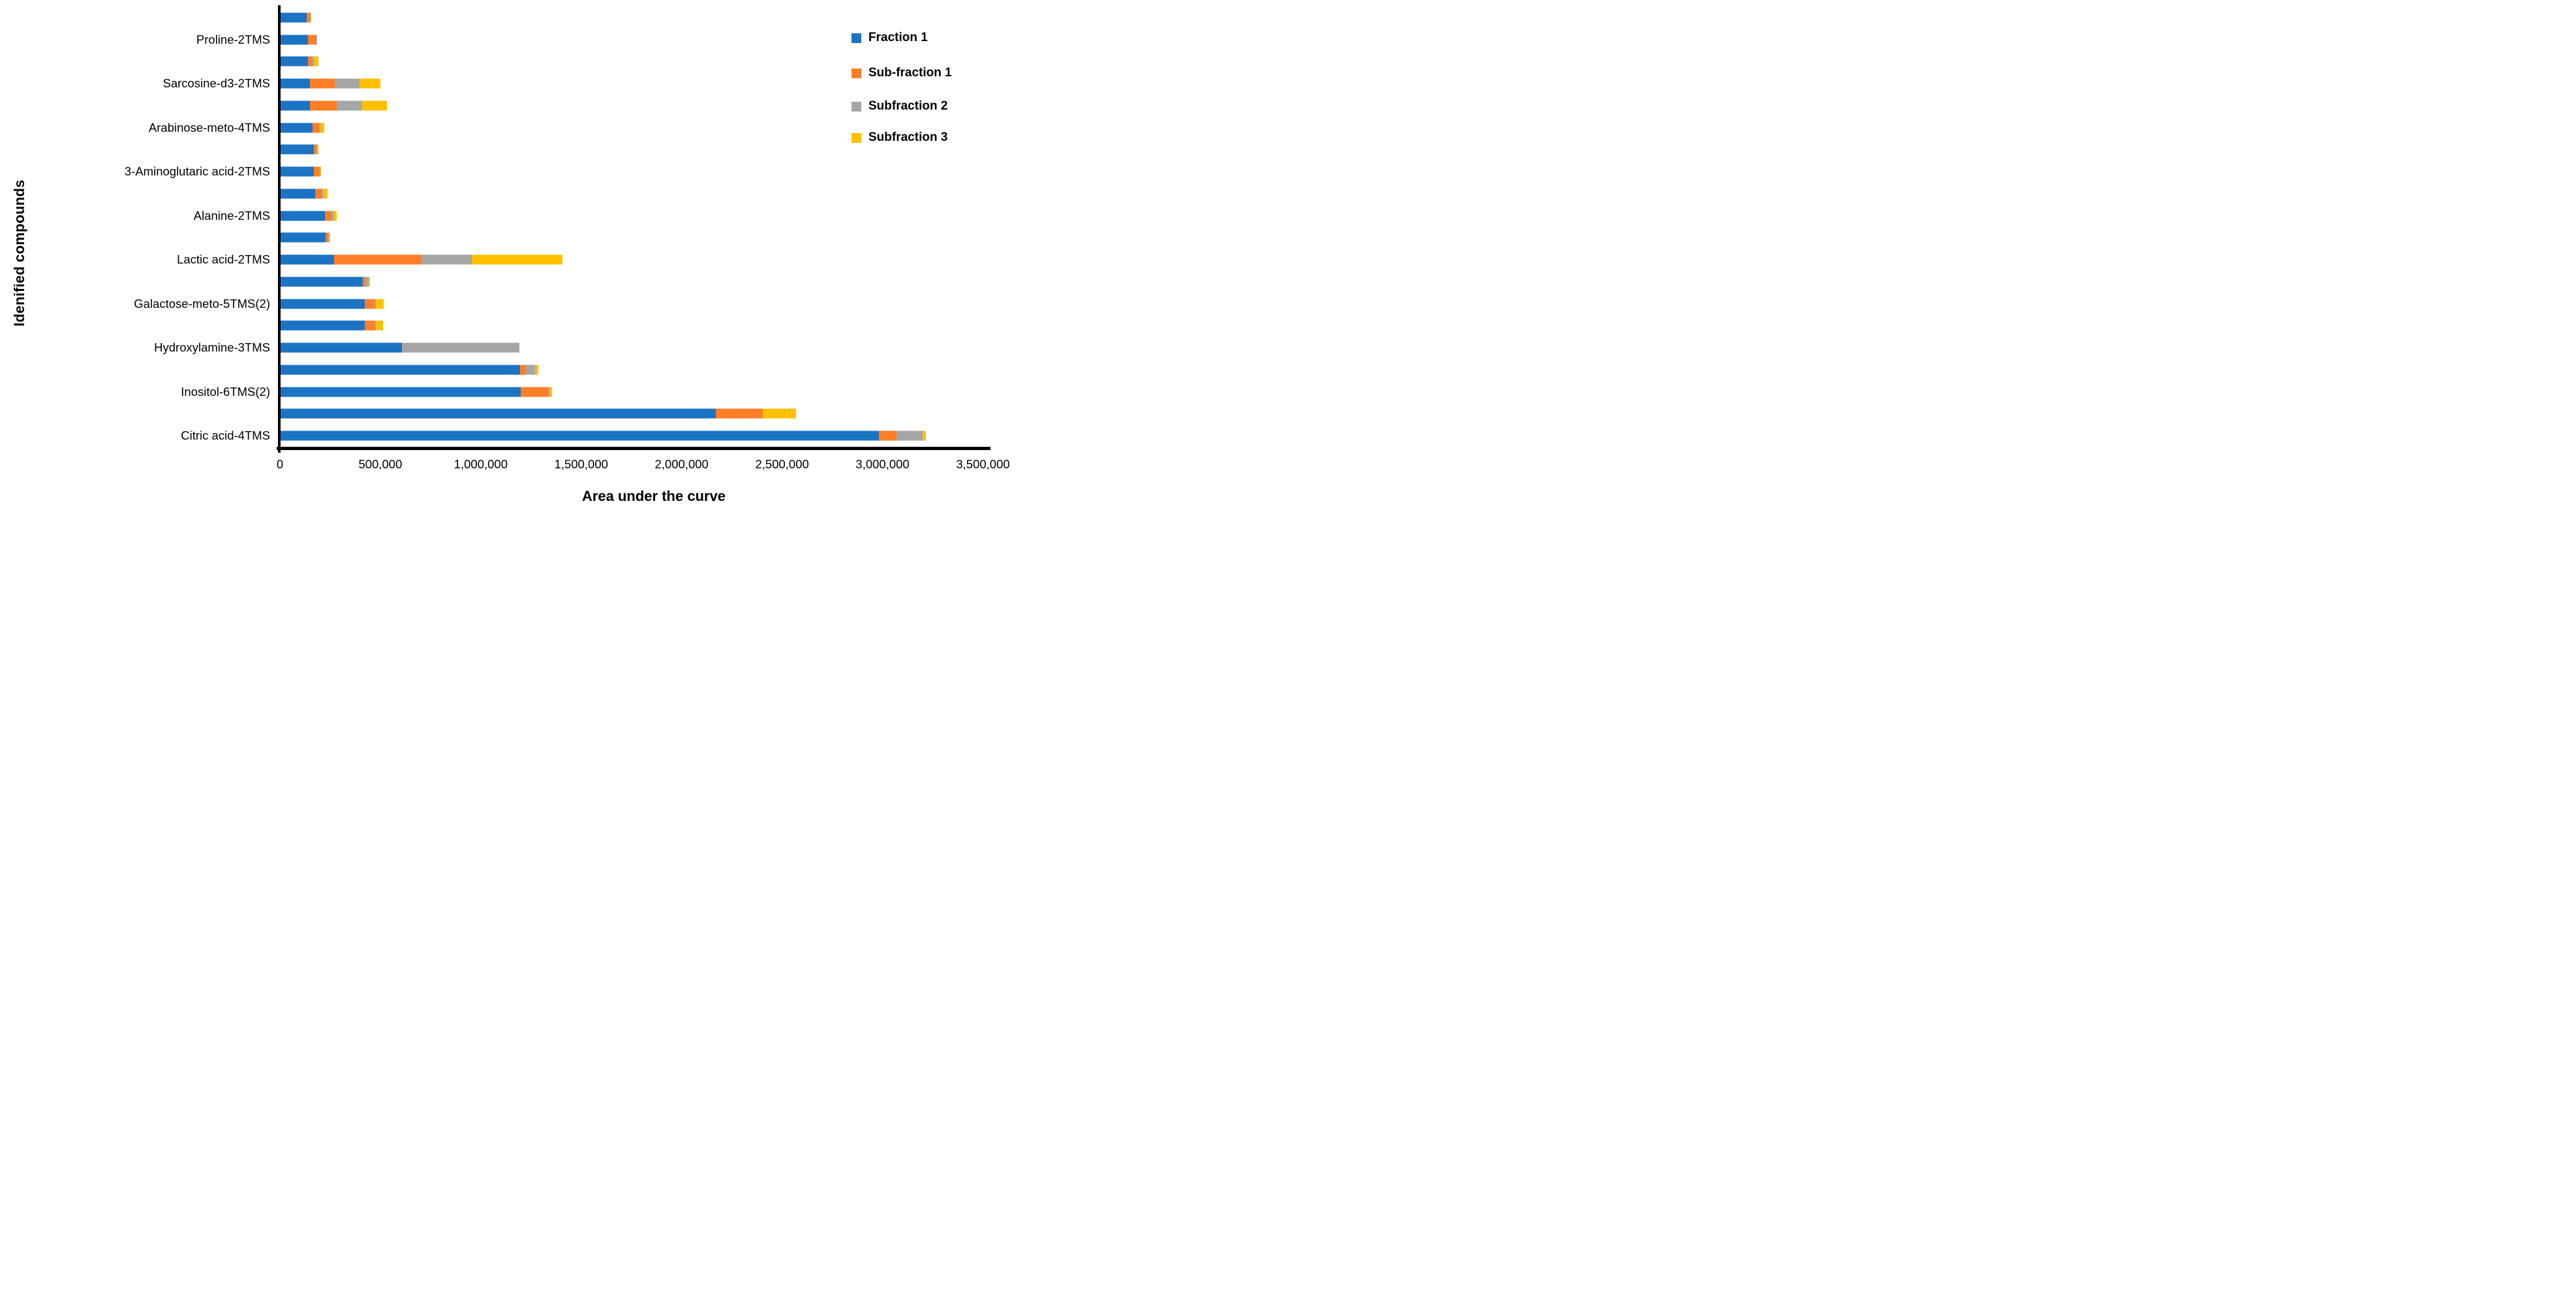 The height and width of the screenshot is (1298, 2576). I want to click on category-label: Sarcosine-d3-2TMS, so click(216, 83).